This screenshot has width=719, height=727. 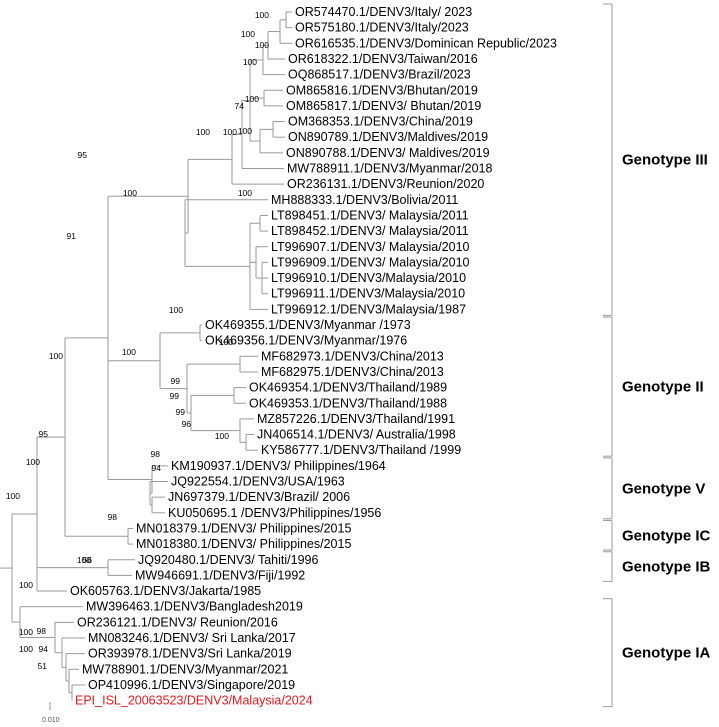 I want to click on leaf-label: OQ868517.1/DENV3/Brazil/2023, so click(x=379, y=75).